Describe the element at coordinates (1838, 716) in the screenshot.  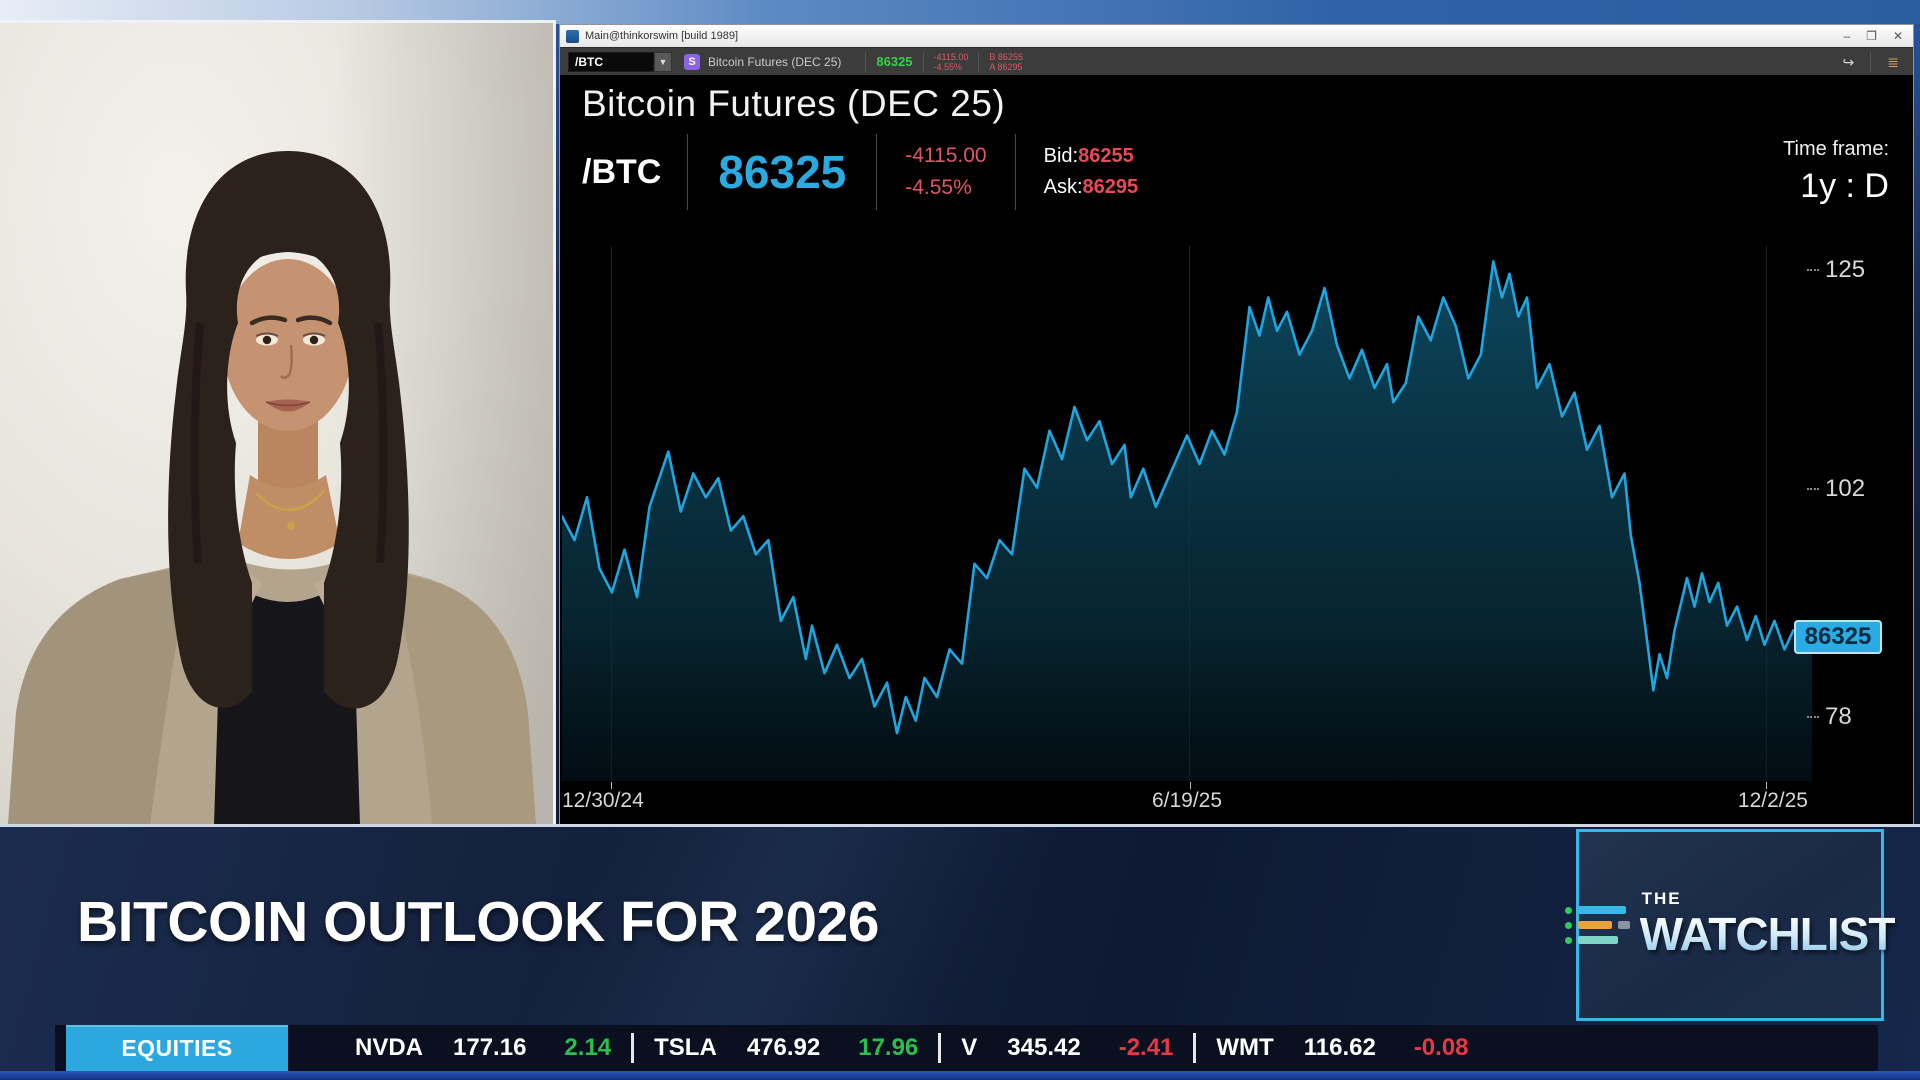
I see `y-axis-label: 78` at that location.